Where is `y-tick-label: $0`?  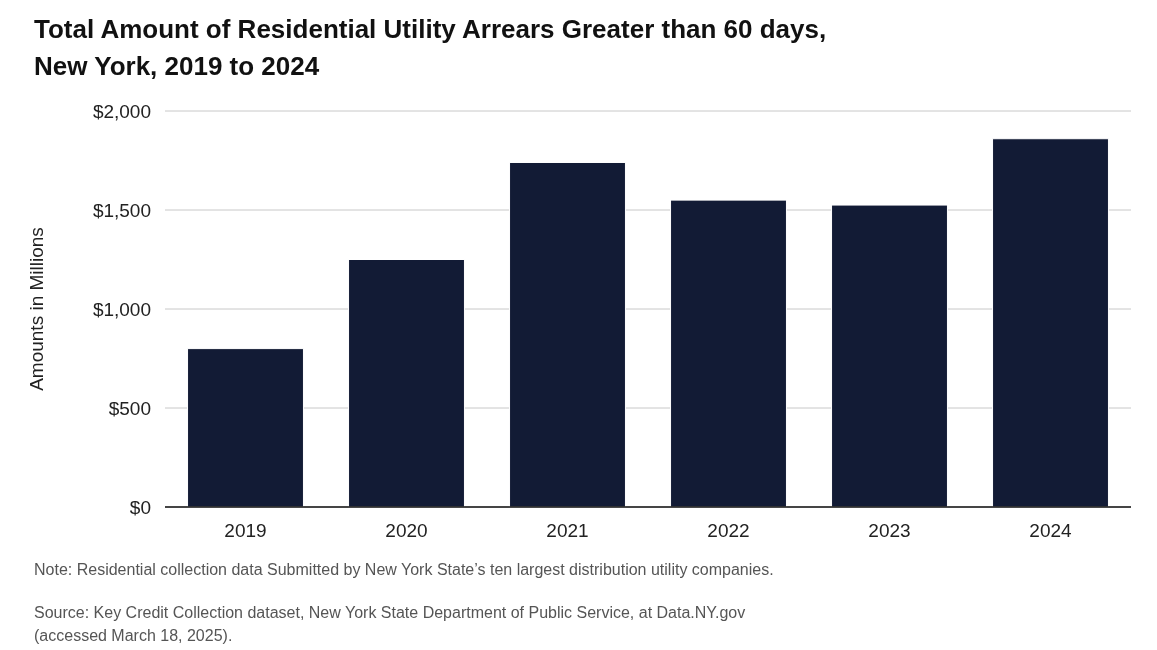
y-tick-label: $0 is located at coordinates (140, 507).